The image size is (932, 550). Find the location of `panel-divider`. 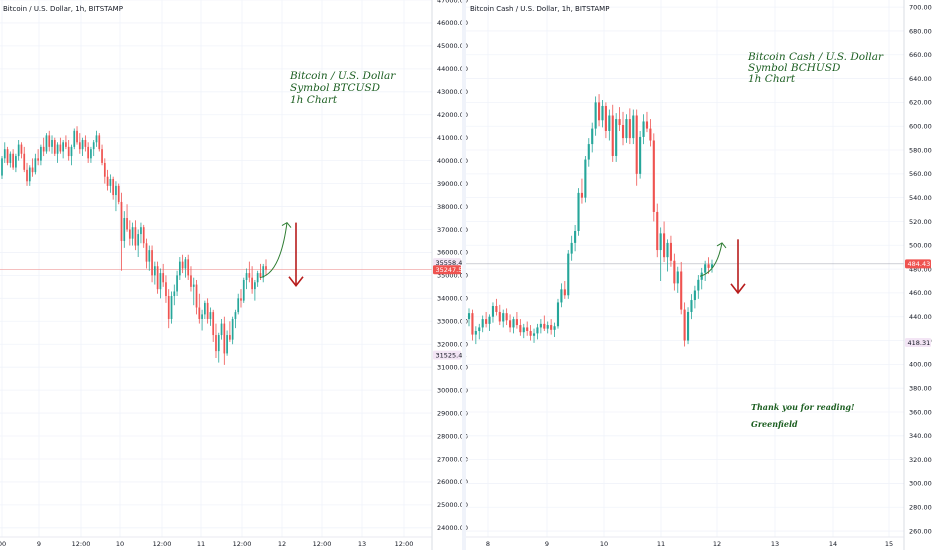

panel-divider is located at coordinates (464, 275).